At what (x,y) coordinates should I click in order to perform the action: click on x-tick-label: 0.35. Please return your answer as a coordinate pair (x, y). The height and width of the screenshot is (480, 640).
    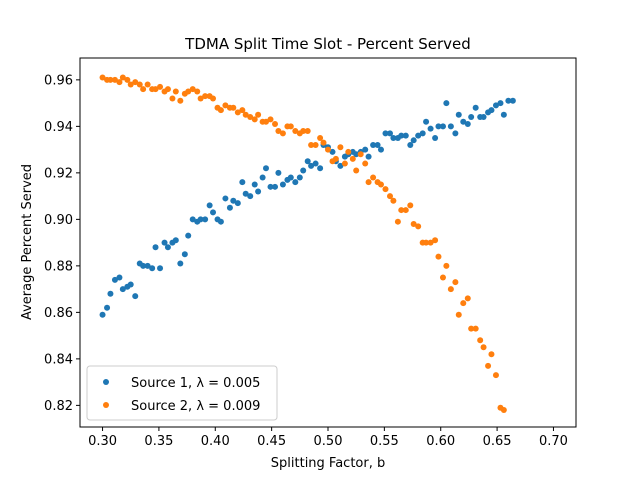
    Looking at the image, I should click on (158, 441).